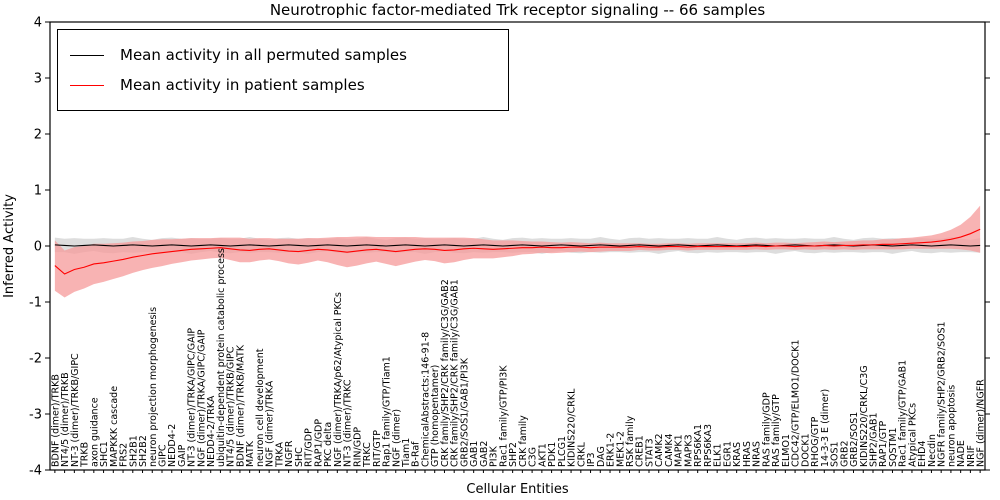 The height and width of the screenshot is (500, 1000). Describe the element at coordinates (279, 455) in the screenshot. I see `x-tick-label: TRKA` at that location.